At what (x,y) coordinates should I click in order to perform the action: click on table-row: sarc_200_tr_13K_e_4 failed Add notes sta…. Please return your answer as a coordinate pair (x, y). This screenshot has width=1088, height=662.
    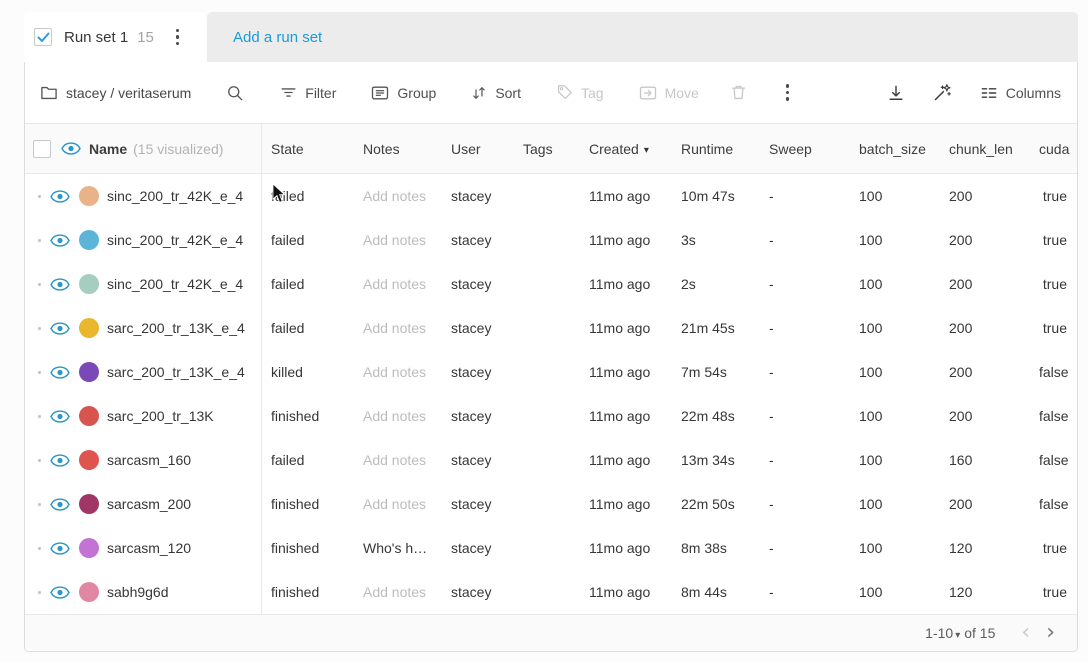
    Looking at the image, I should click on (551, 328).